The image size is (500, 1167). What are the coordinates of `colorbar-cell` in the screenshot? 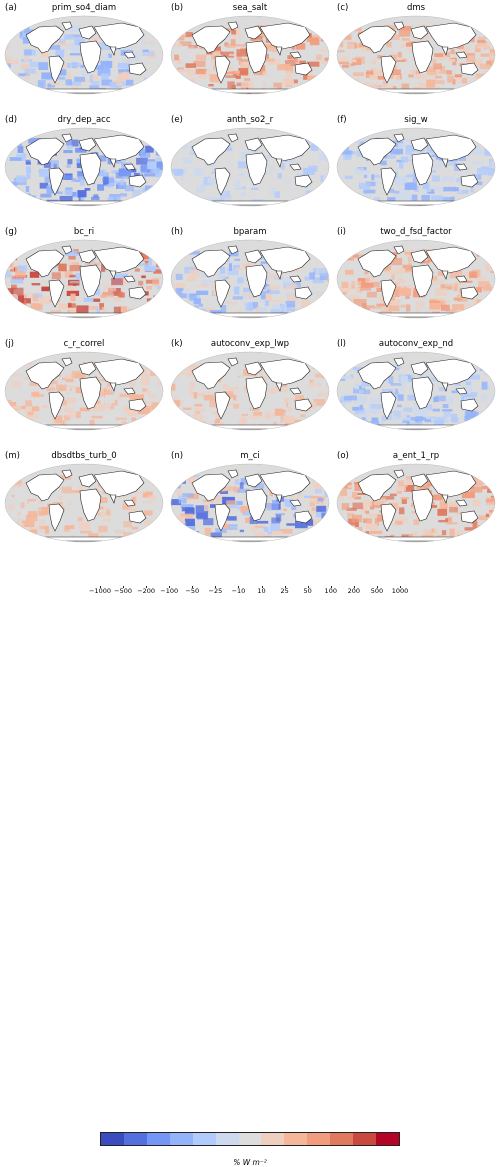 It's located at (296, 1139).